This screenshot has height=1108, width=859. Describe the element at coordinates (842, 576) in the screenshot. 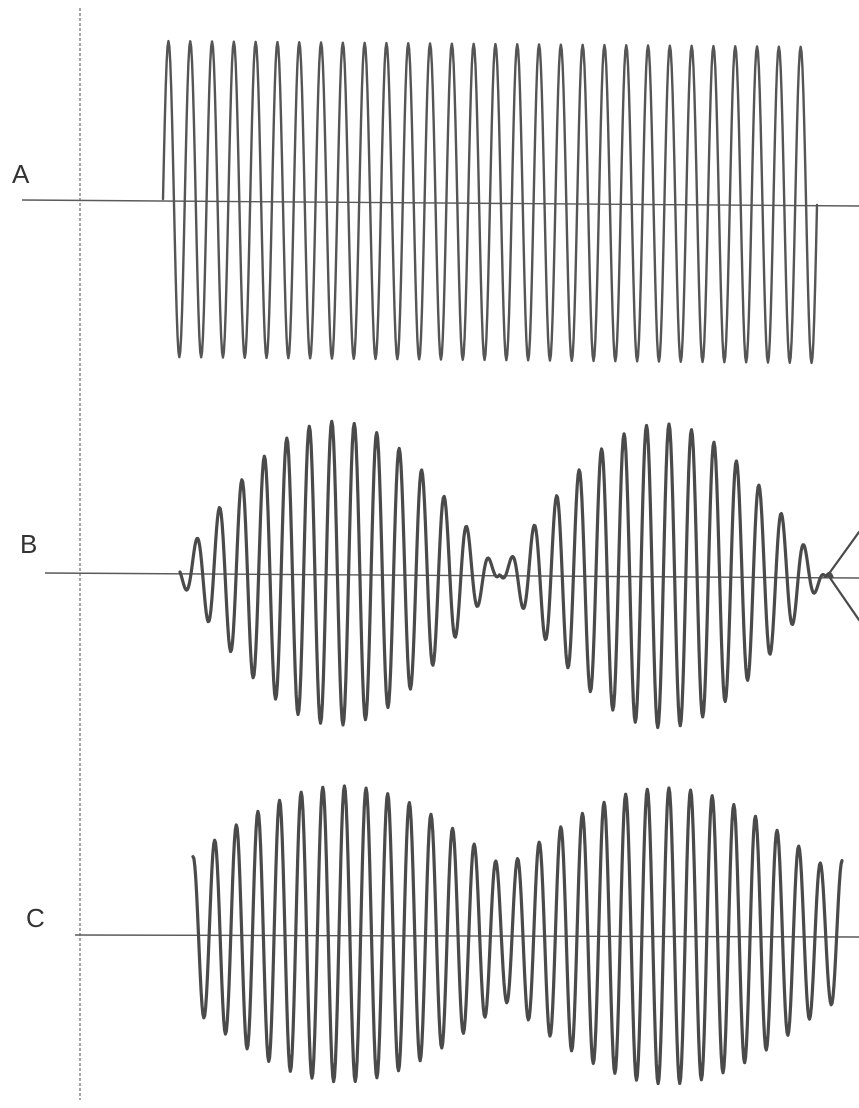

I see `trace-b-tail-lines` at that location.